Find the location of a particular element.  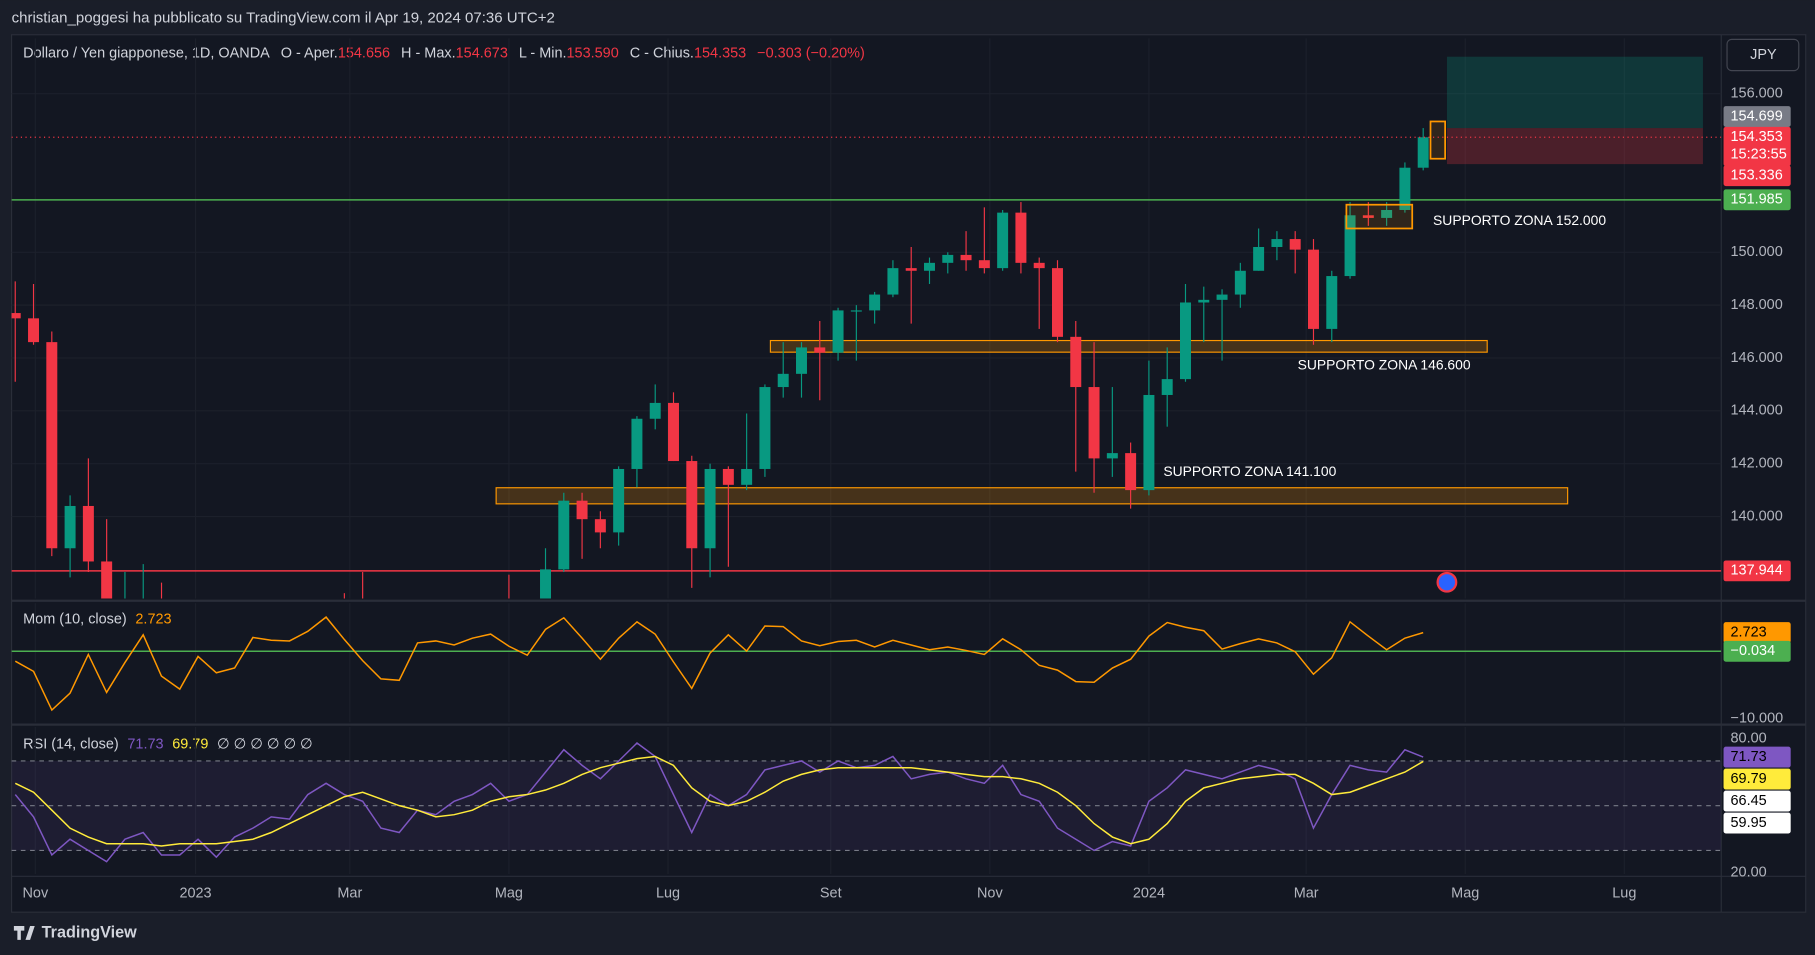

rsi-ma-value: 69.79 is located at coordinates (190, 744).